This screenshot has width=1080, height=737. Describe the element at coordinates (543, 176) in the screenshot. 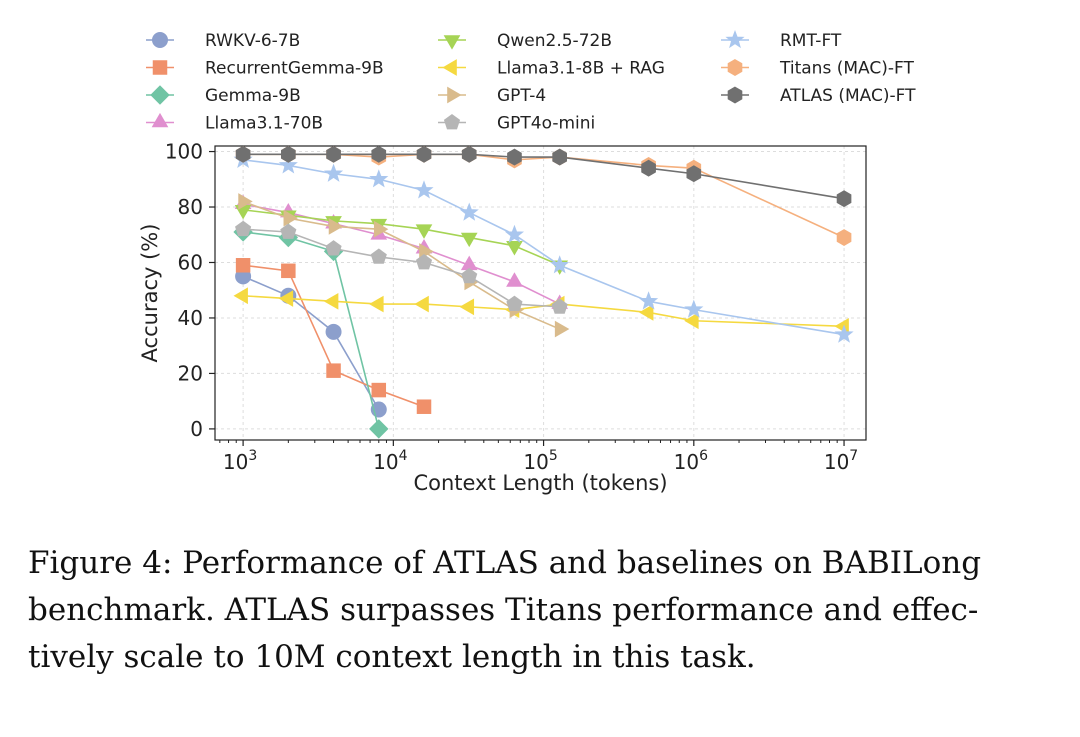

I see `series-atlas-mac-ft` at that location.